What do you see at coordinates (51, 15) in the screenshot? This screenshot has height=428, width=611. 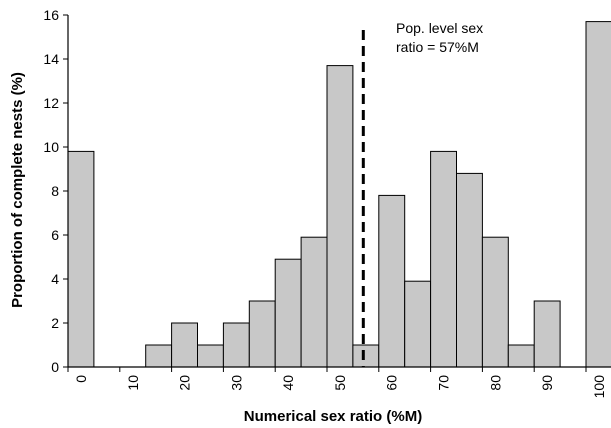 I see `y-tick-label-16: 16` at bounding box center [51, 15].